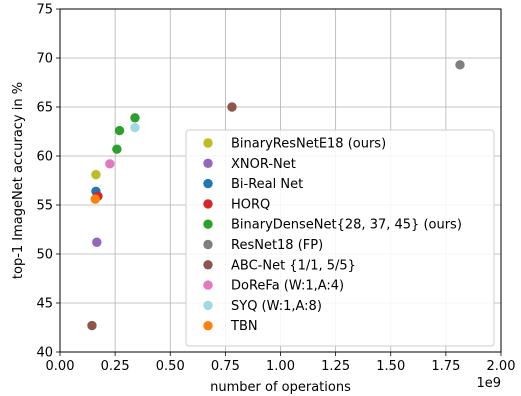 Image resolution: width=521 pixels, height=396 pixels. Describe the element at coordinates (280, 366) in the screenshot. I see `x-tick-label: 1.00` at that location.